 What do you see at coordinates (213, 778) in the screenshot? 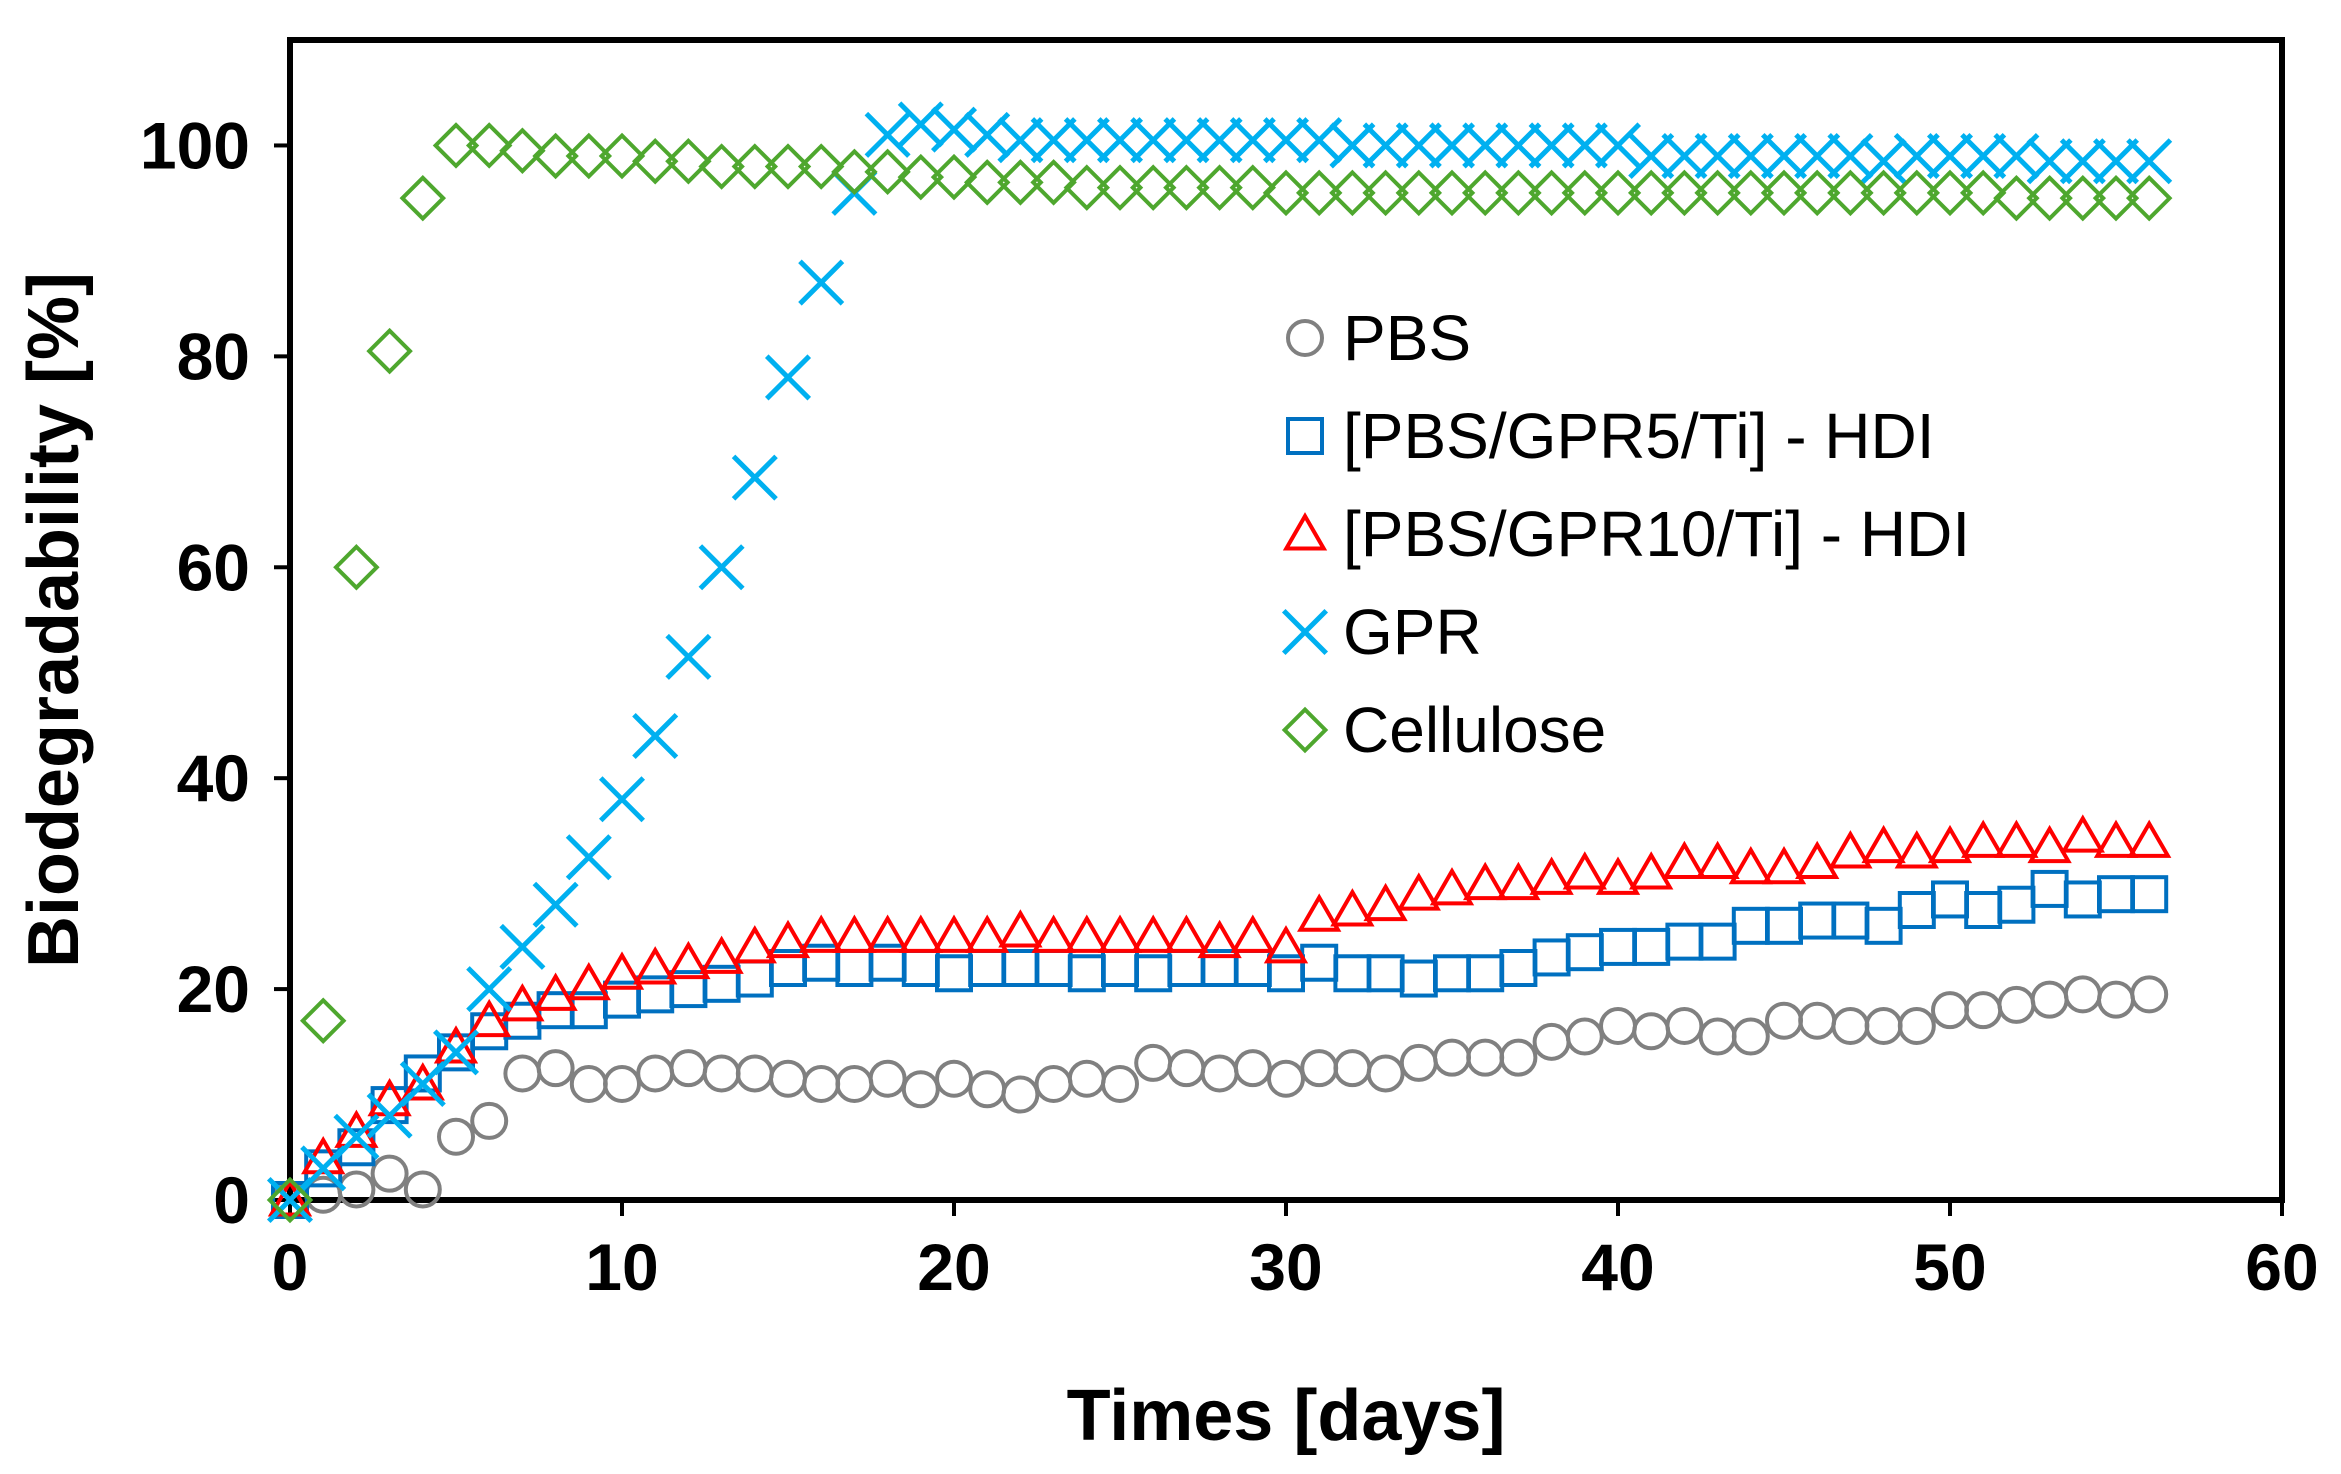
I see `y-tick-label: 40` at bounding box center [213, 778].